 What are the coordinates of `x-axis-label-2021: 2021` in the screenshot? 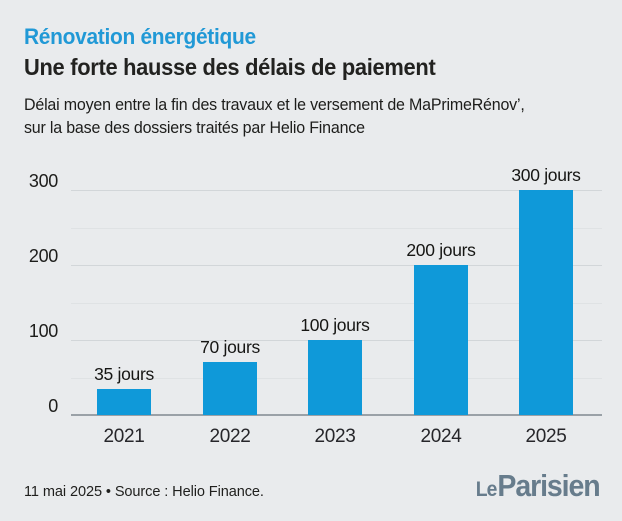 It's located at (124, 436).